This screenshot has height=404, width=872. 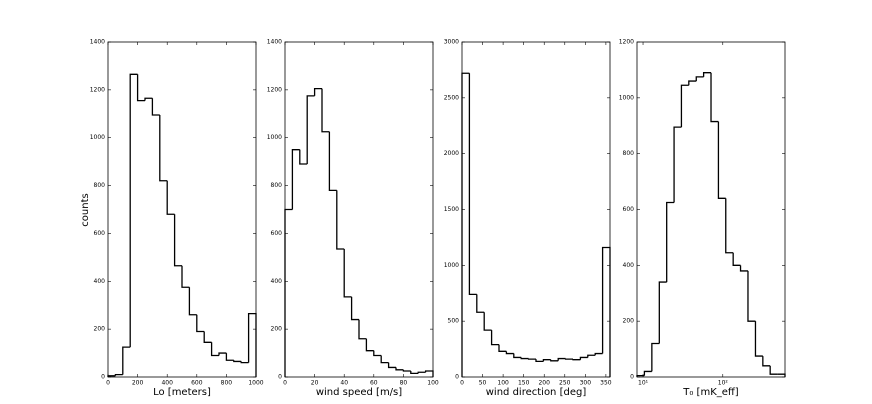 I want to click on y-tick-label: 500, so click(x=454, y=321).